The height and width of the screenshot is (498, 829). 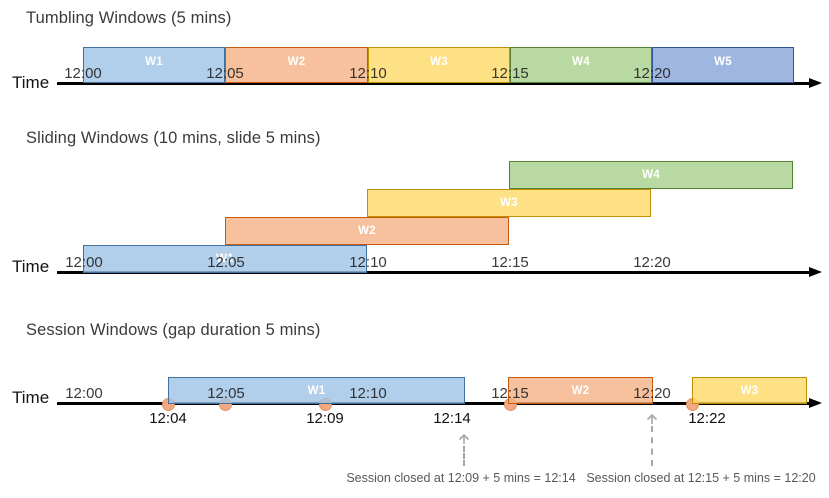 What do you see at coordinates (707, 418) in the screenshot?
I see `event-time-label: 12:22` at bounding box center [707, 418].